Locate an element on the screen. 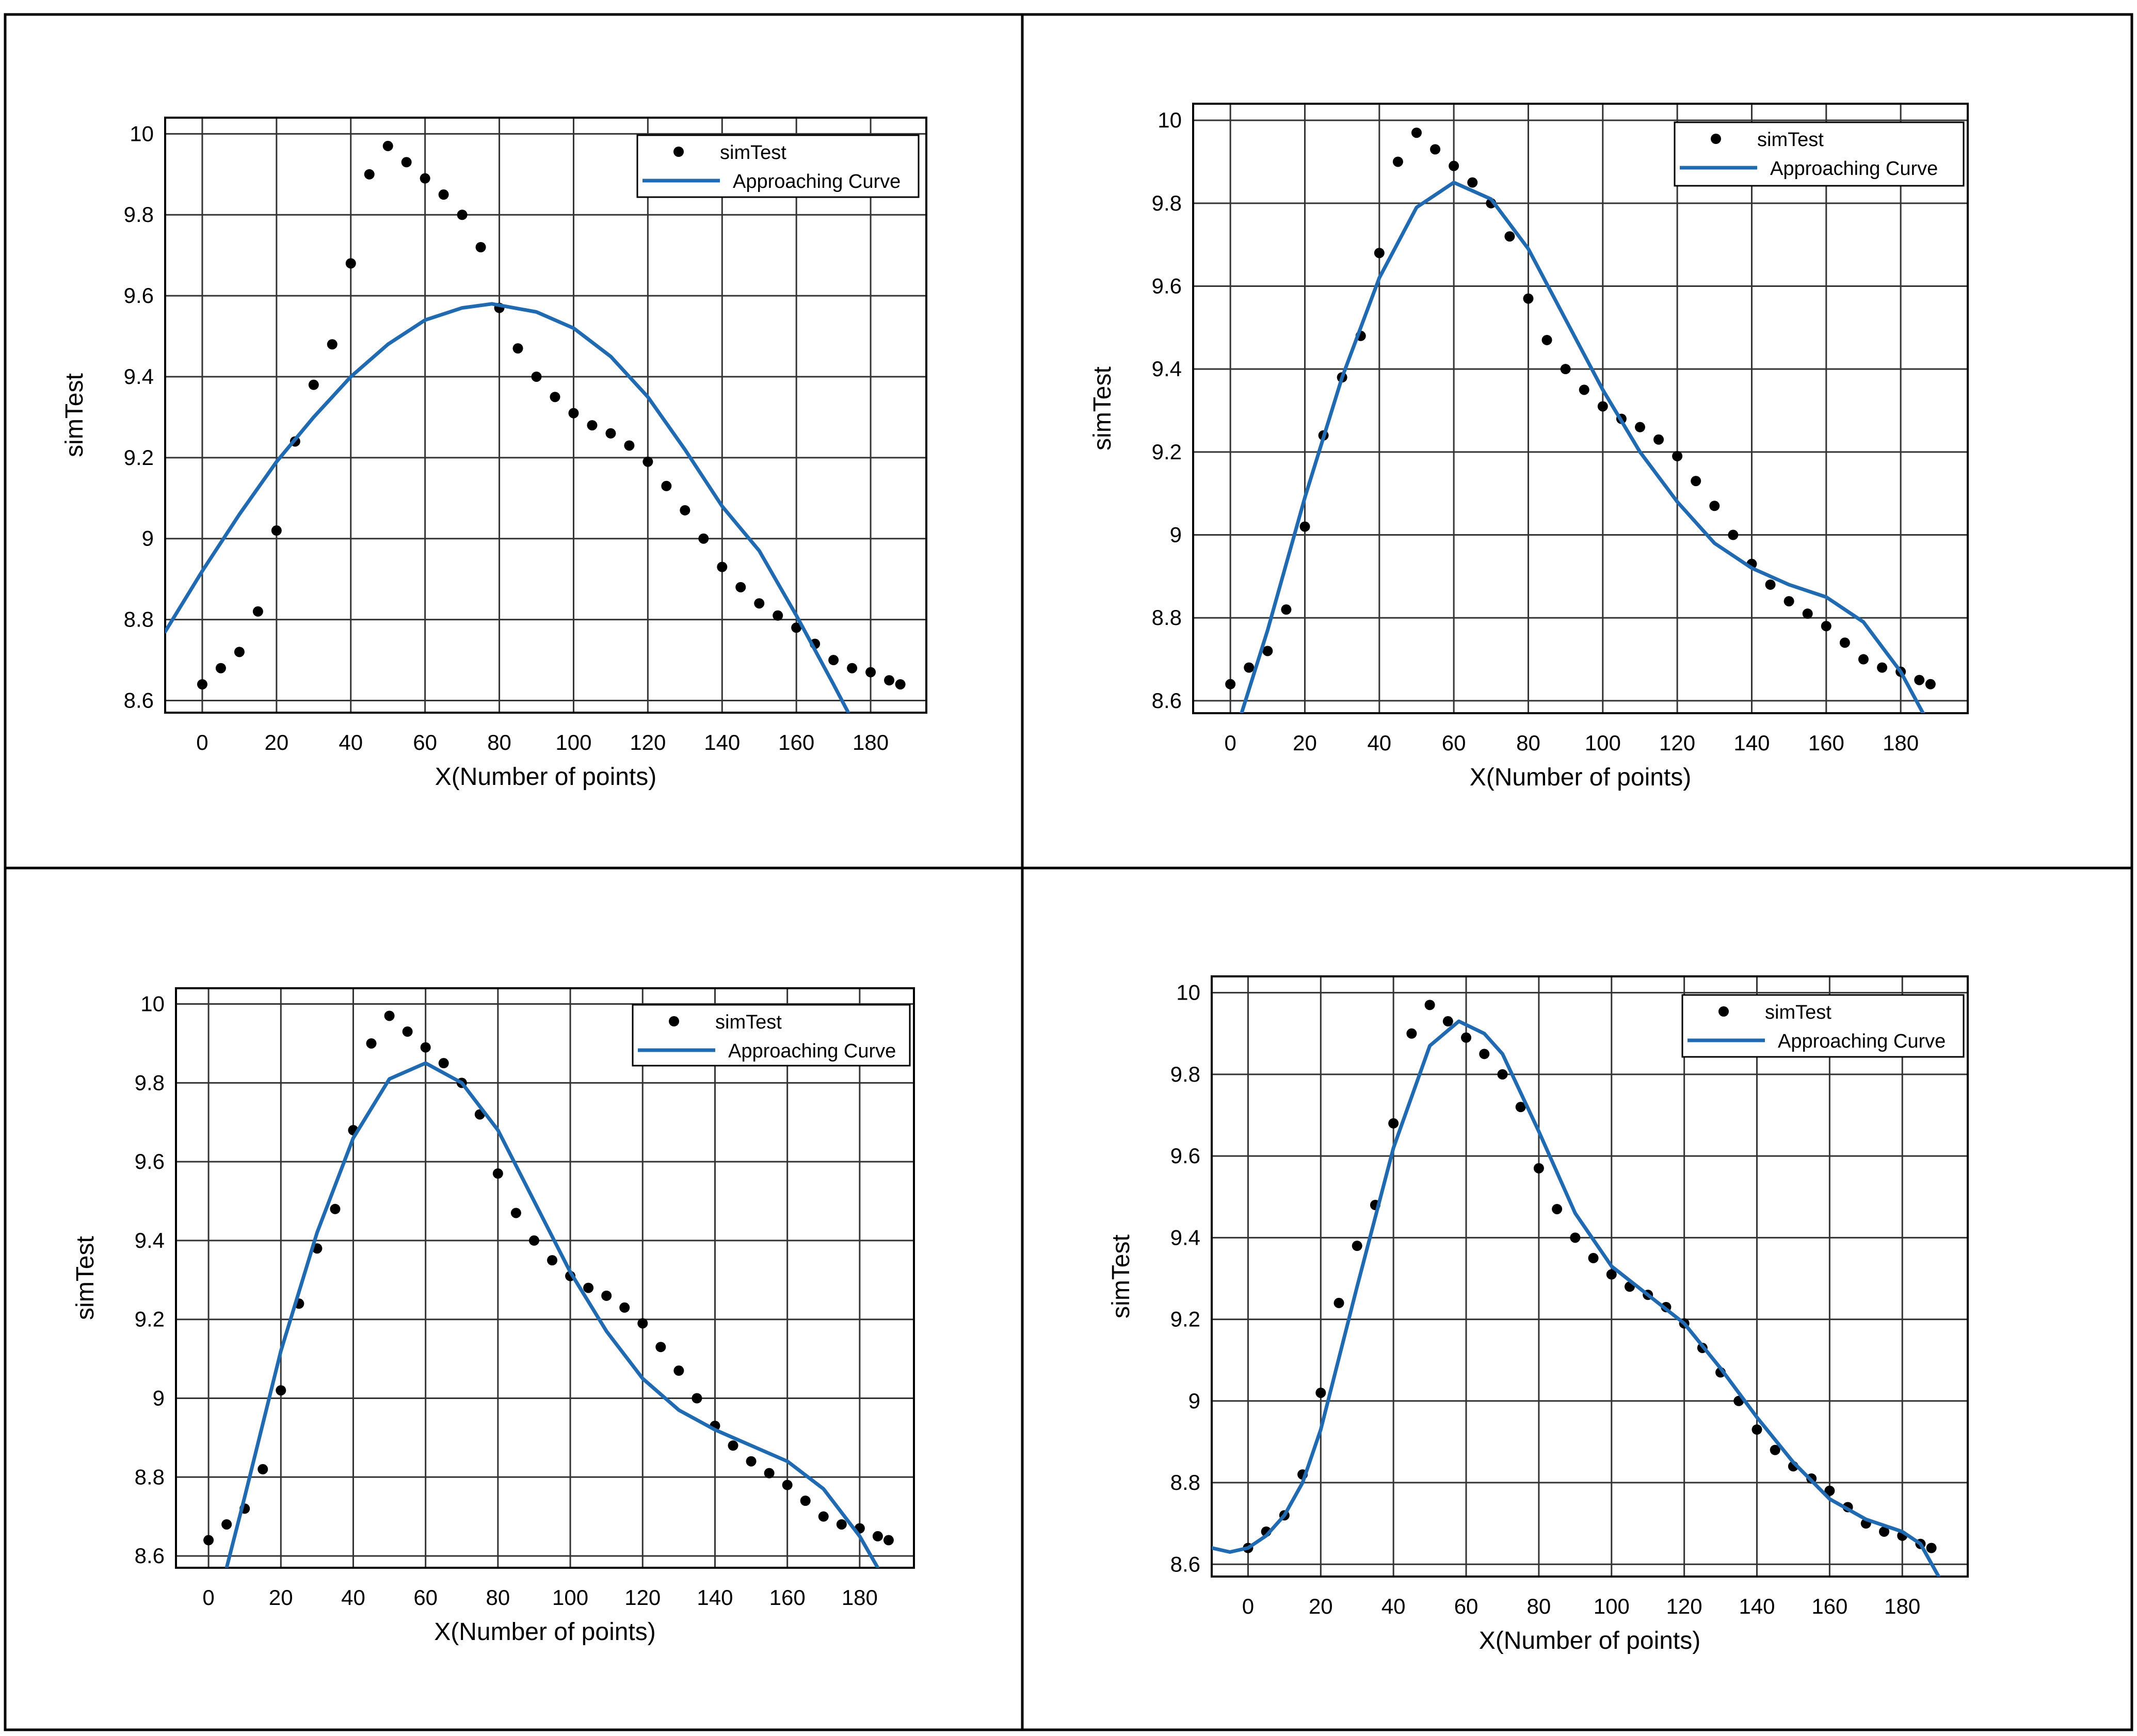 The height and width of the screenshot is (1736, 2137). legend-marker-points is located at coordinates (1716, 139).